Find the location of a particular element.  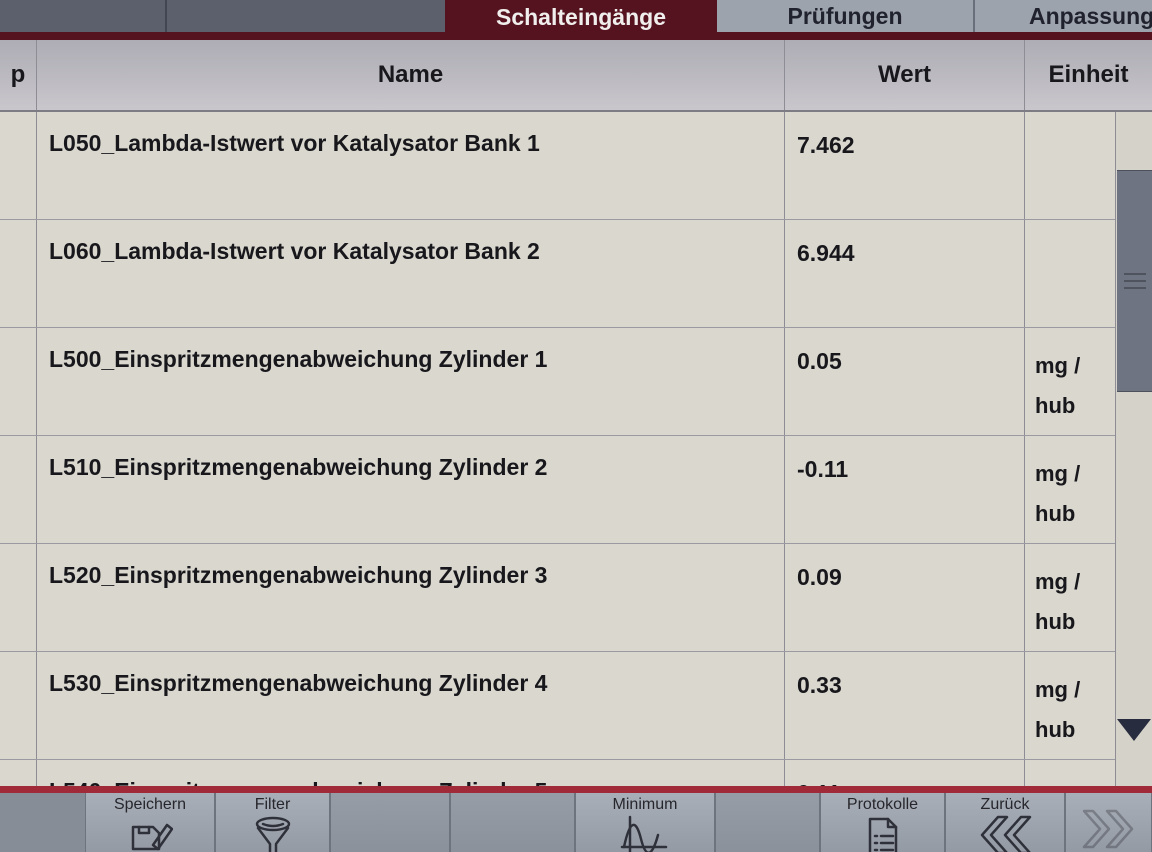

vertical-scrollbar is located at coordinates (1133, 449).